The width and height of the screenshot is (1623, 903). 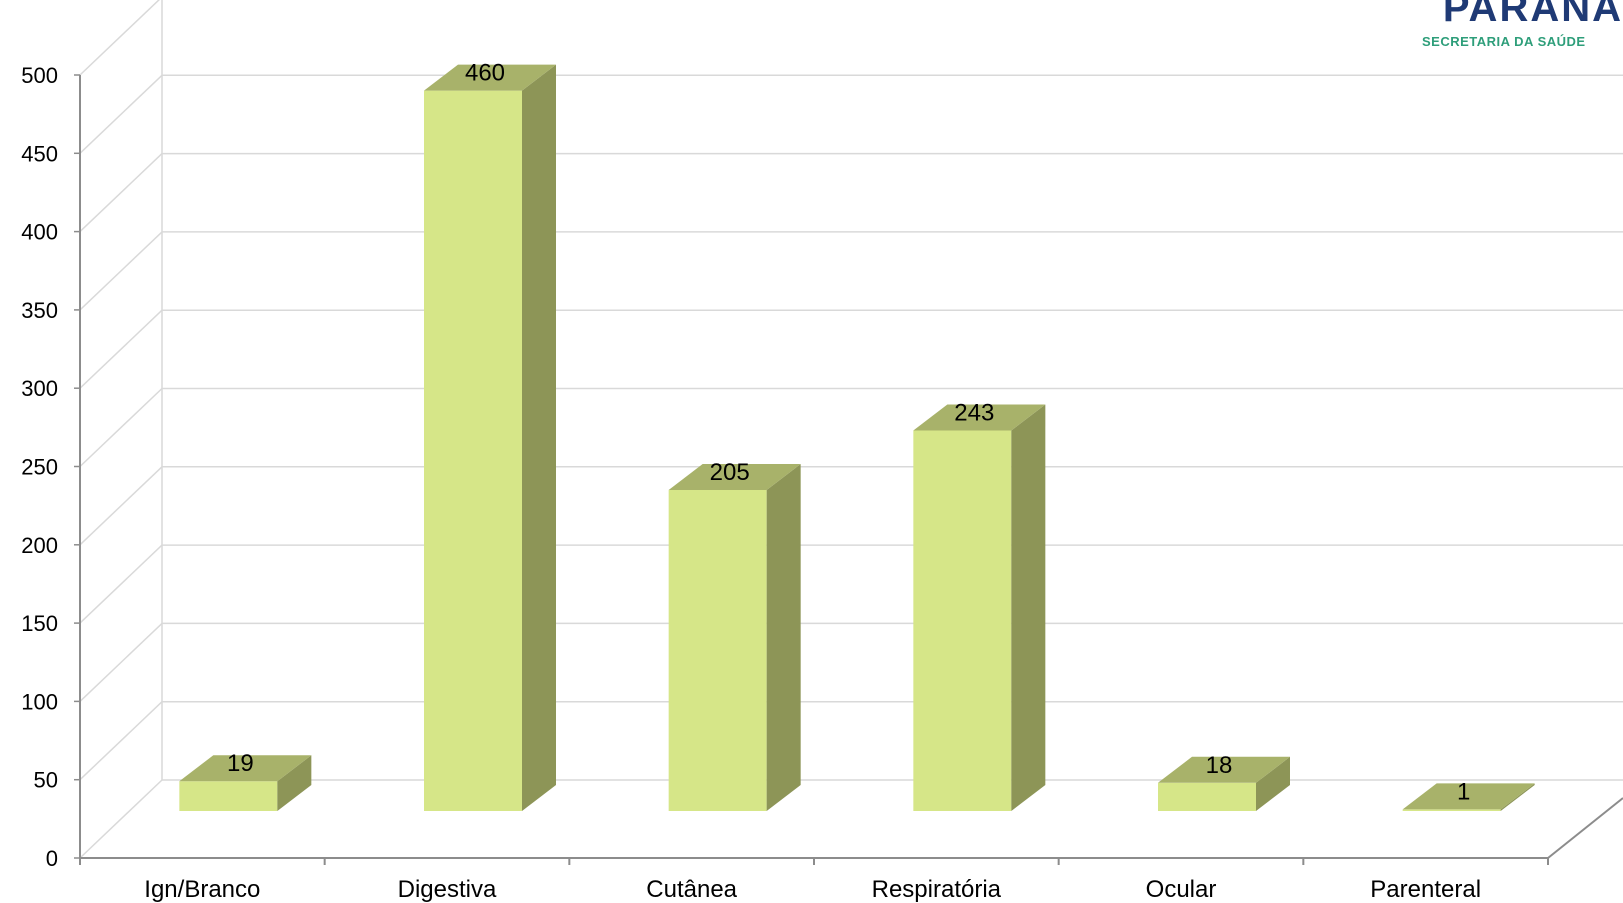 What do you see at coordinates (1532, 15) in the screenshot?
I see `logo-title: PARANÁ` at bounding box center [1532, 15].